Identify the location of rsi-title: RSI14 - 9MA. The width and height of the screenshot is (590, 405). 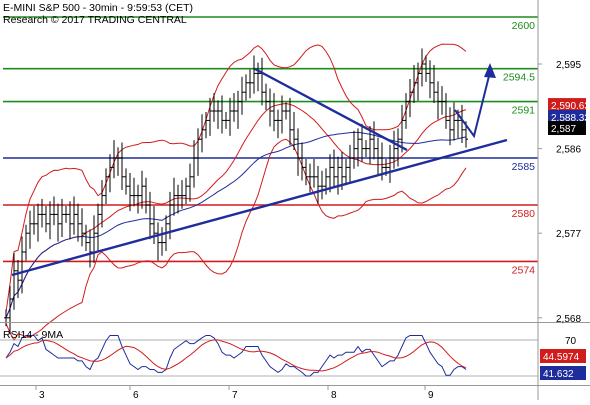
(33, 335).